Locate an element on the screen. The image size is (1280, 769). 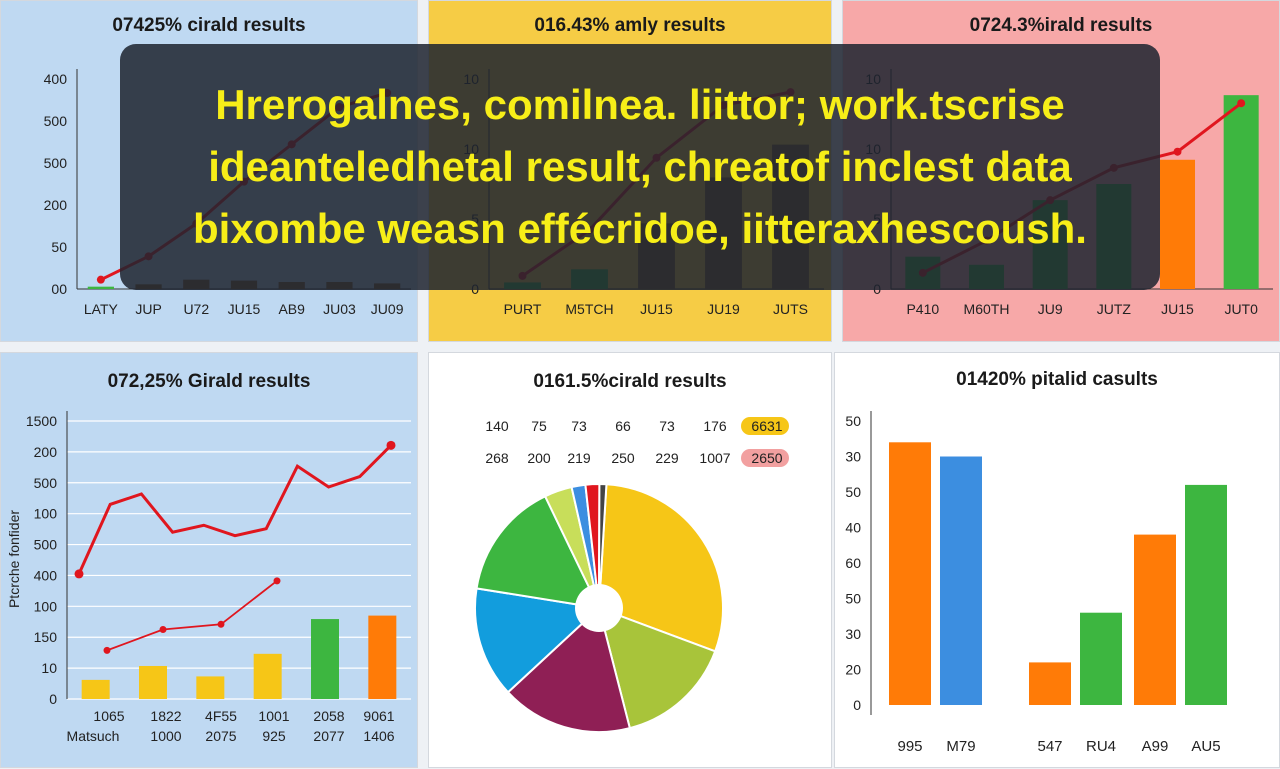
pie-hole is located at coordinates (599, 608).